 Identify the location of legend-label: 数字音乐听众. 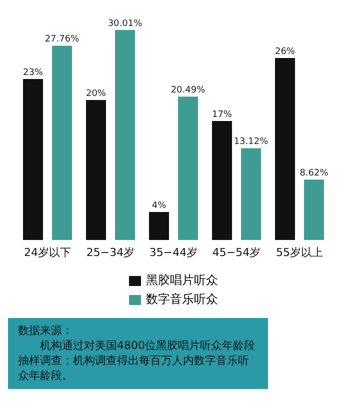
(182, 299).